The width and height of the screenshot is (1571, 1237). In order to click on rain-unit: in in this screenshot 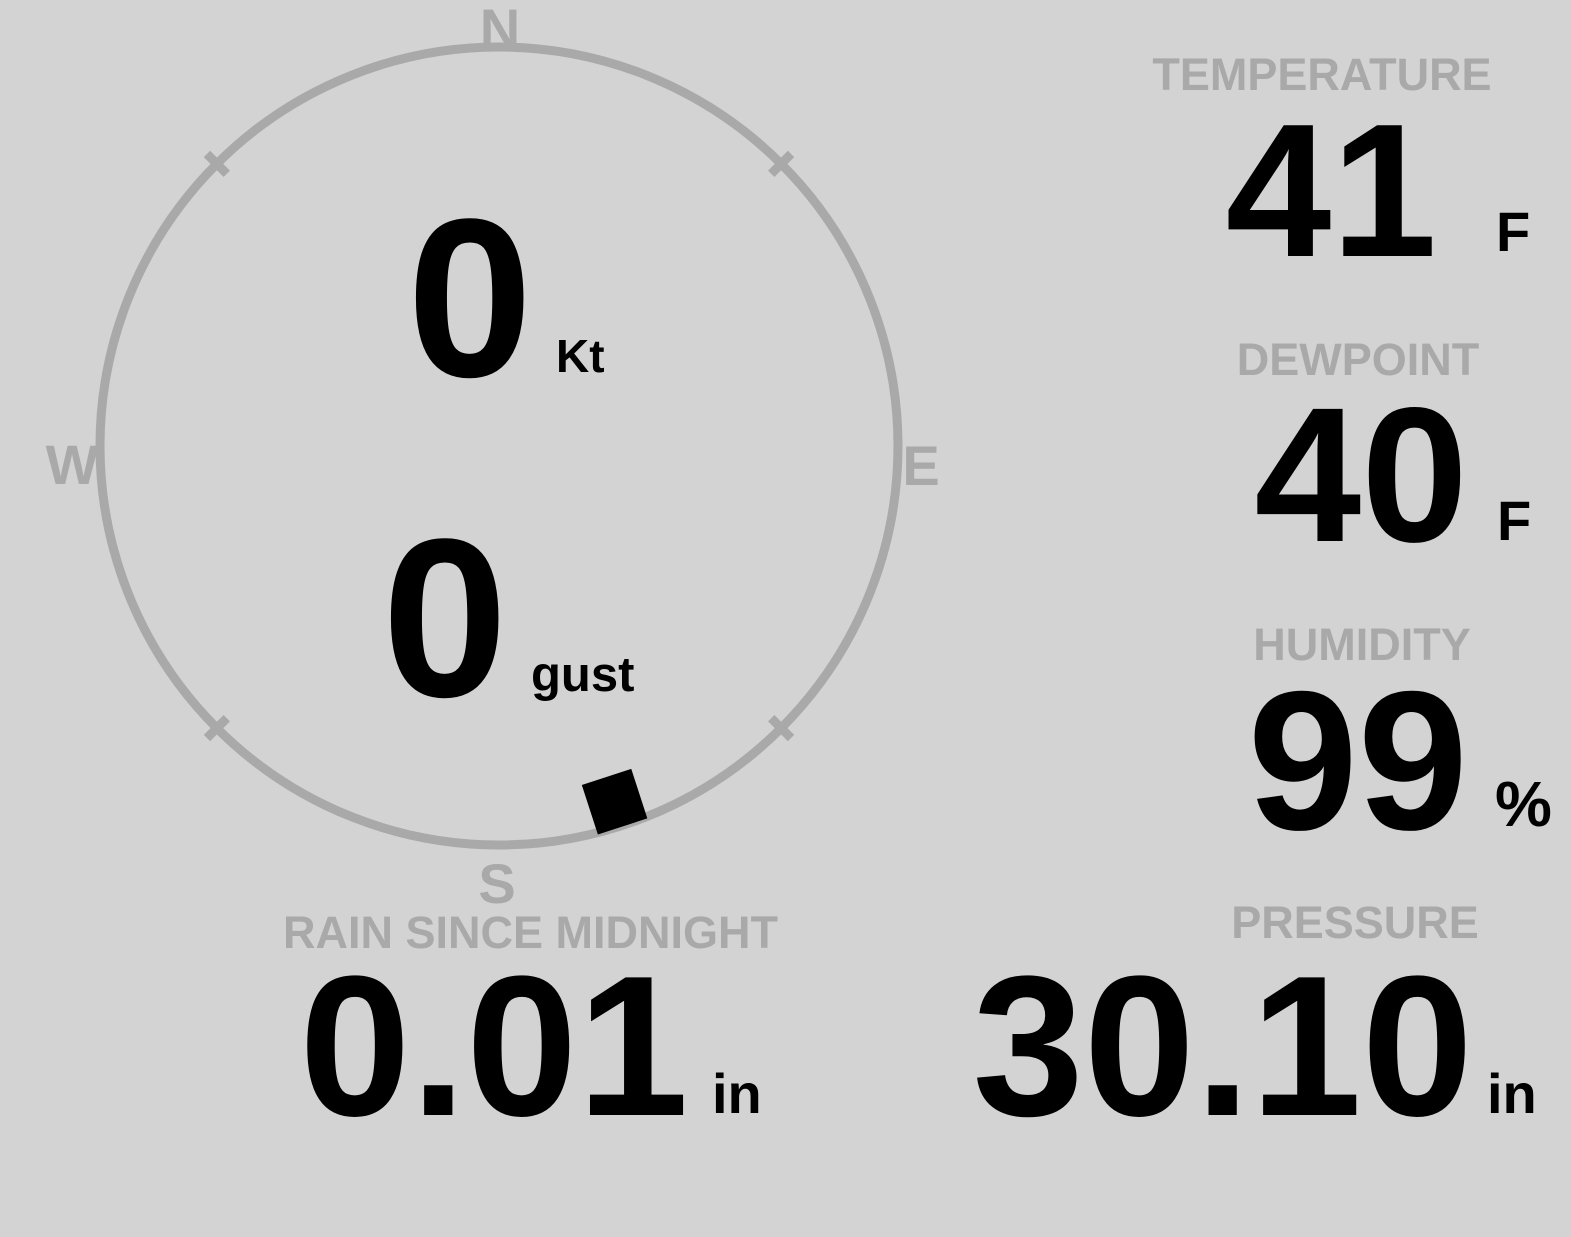, I will do `click(737, 1093)`.